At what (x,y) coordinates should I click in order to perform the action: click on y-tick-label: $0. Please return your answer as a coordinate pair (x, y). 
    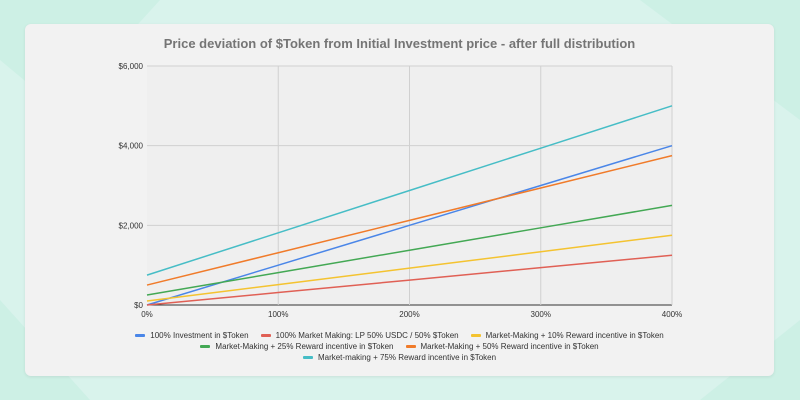
    Looking at the image, I should click on (138, 305).